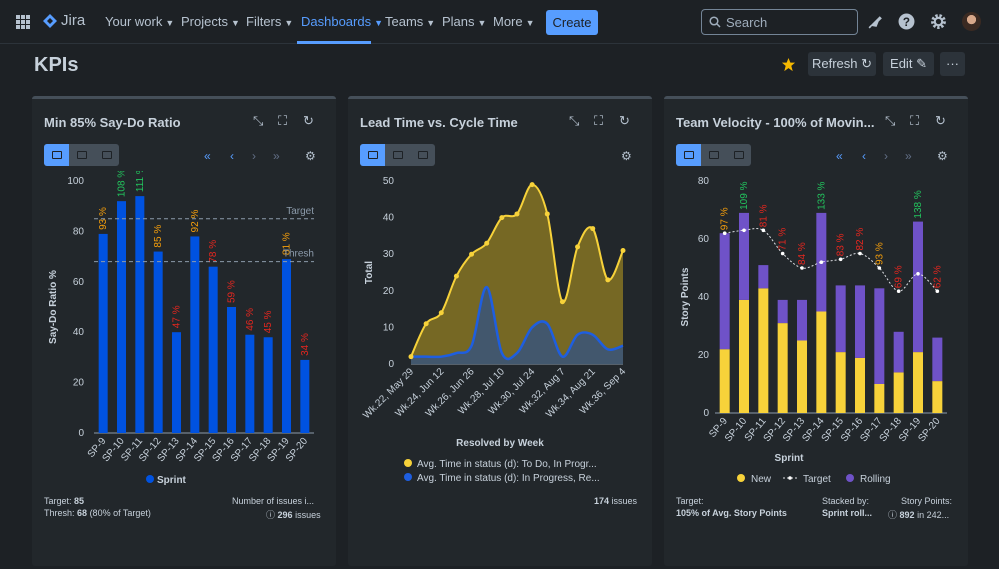 Image resolution: width=999 pixels, height=569 pixels. What do you see at coordinates (58, 501) in the screenshot?
I see `foot-target-label: Target:` at bounding box center [58, 501].